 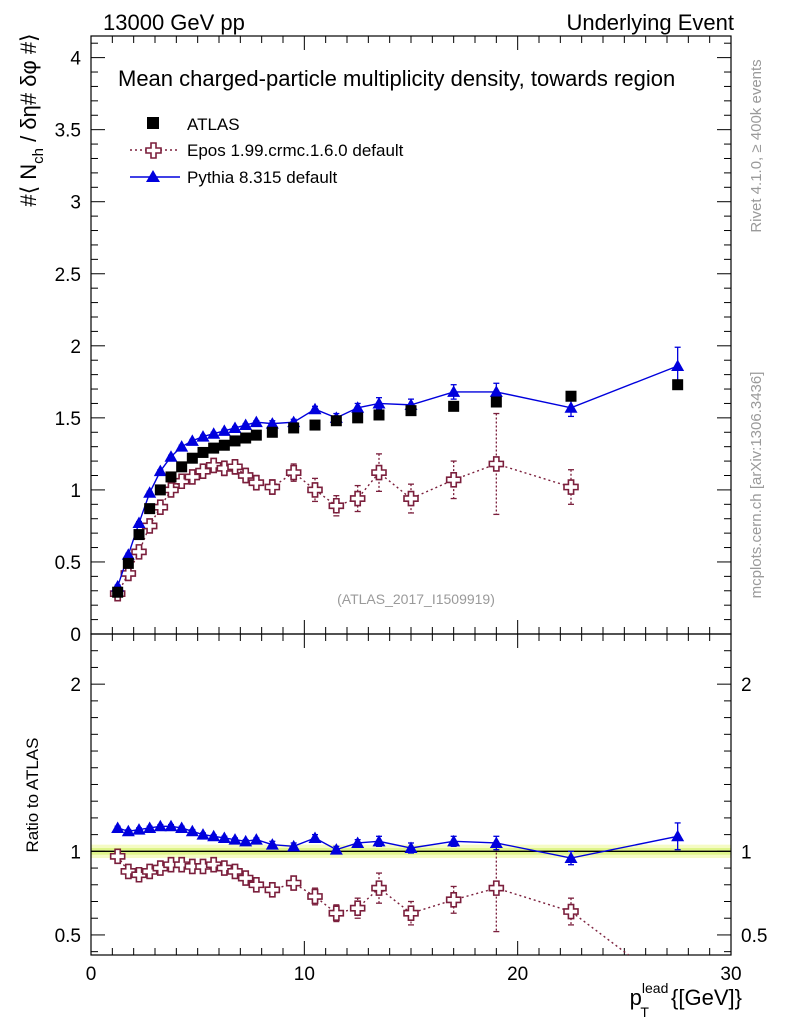 What do you see at coordinates (75, 685) in the screenshot?
I see `y-tick-label: 2` at bounding box center [75, 685].